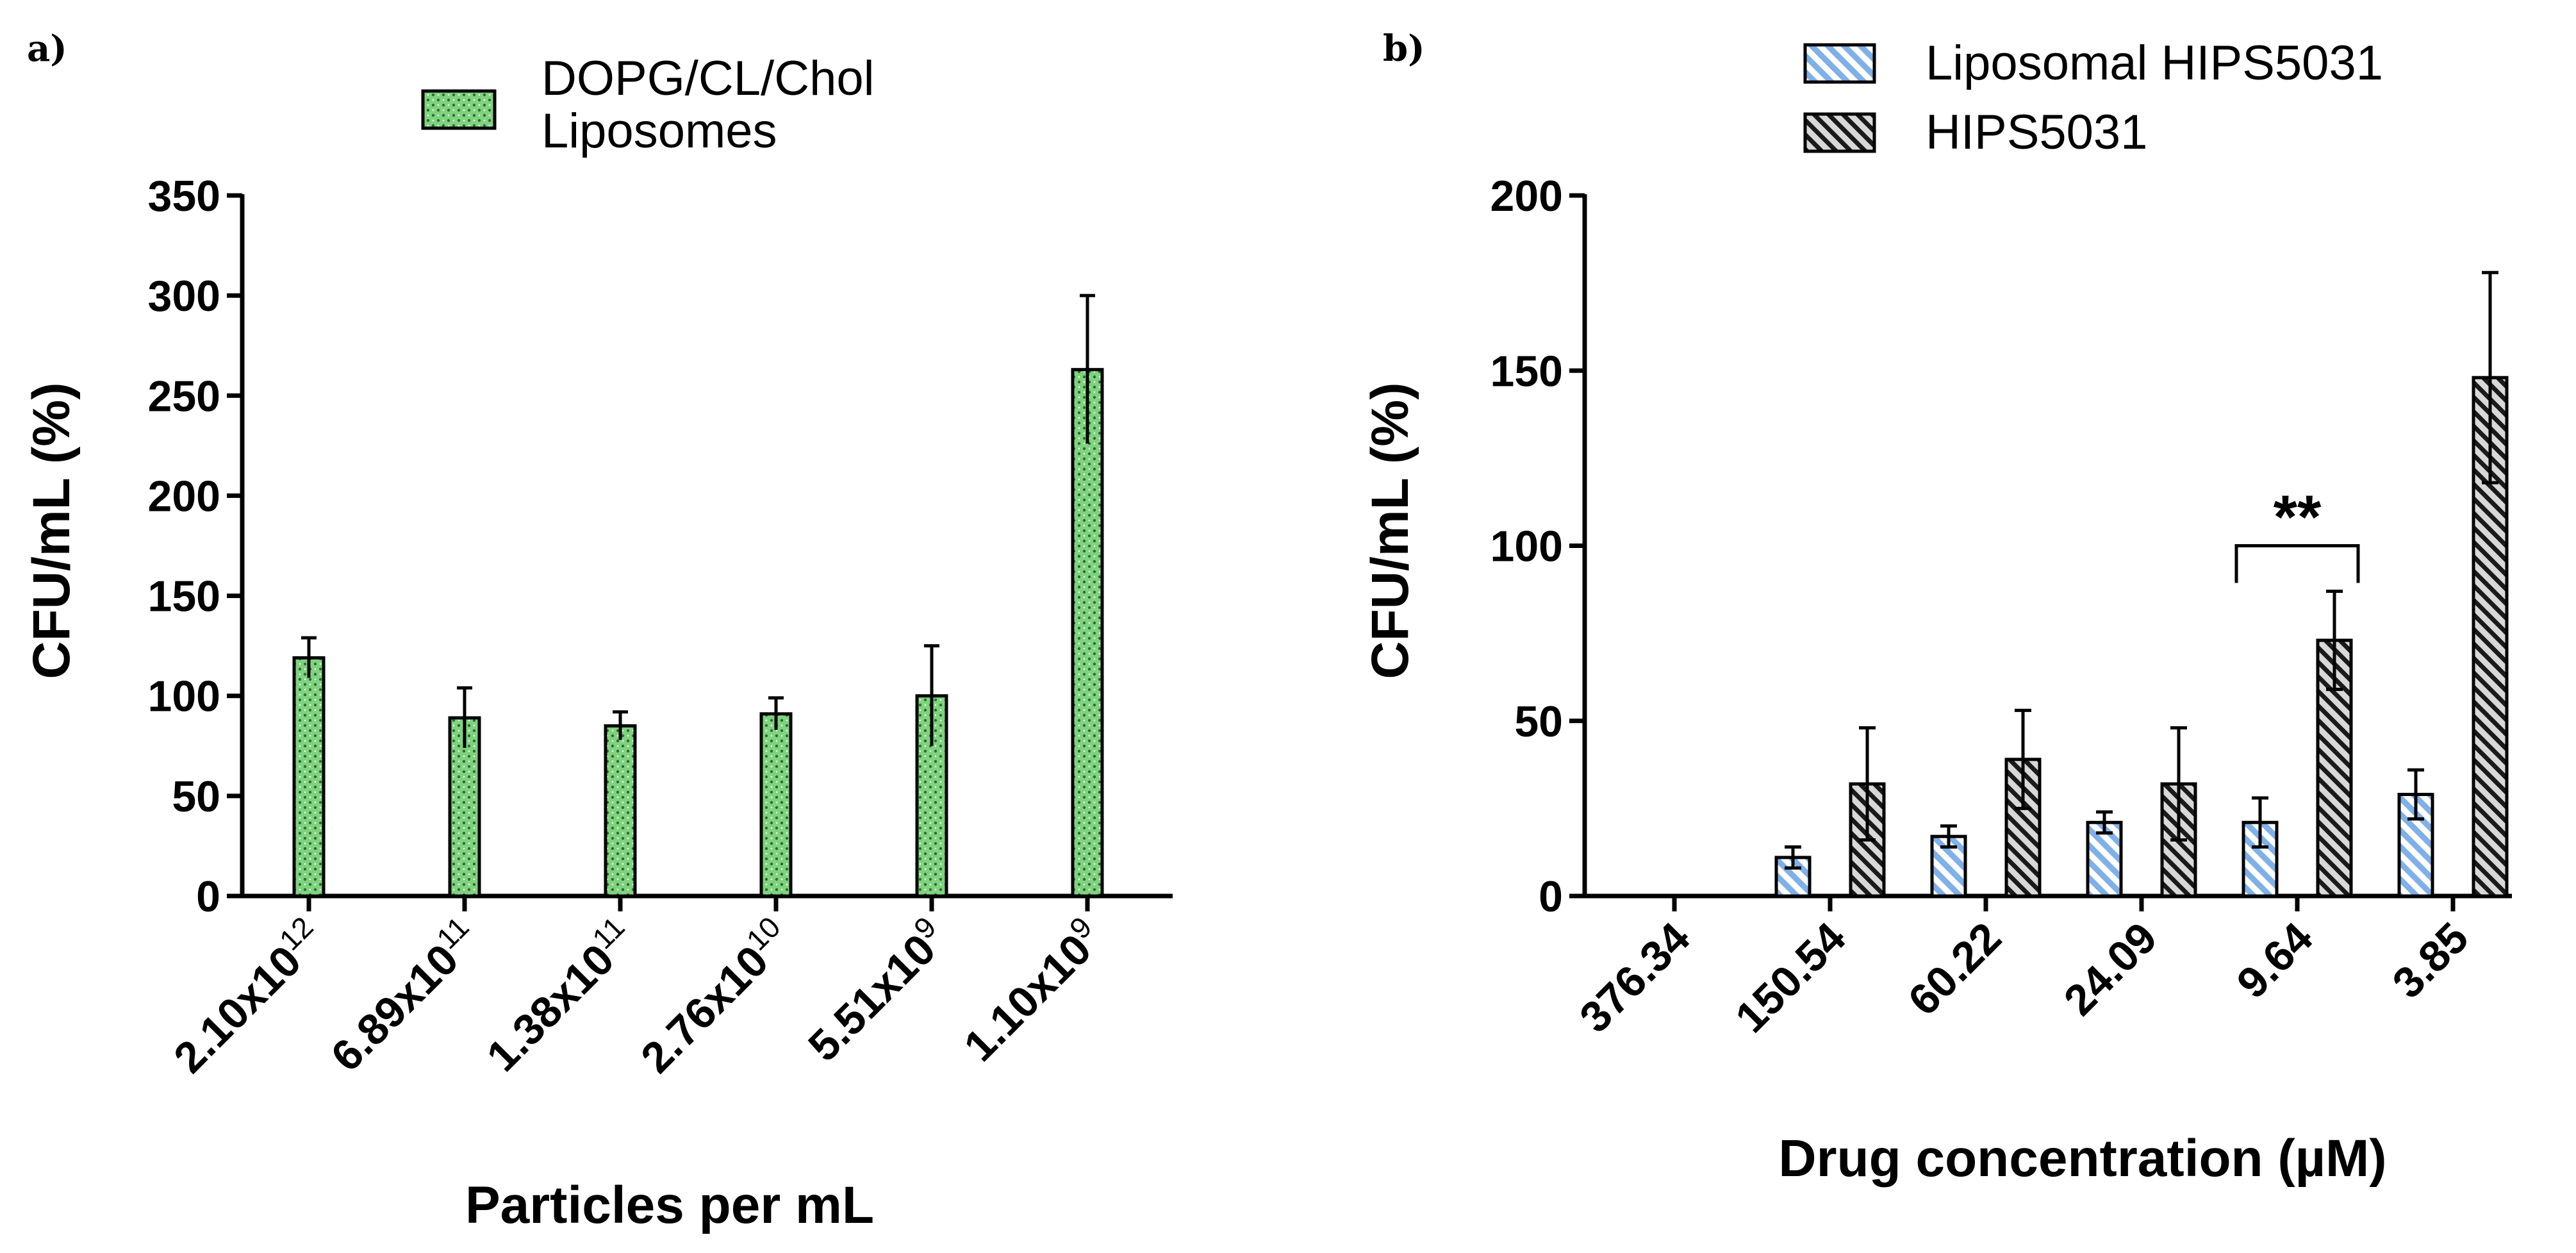 The height and width of the screenshot is (1253, 2576). Describe the element at coordinates (2093, 98) in the screenshot. I see `legend-b: Liposomal HIPS5031 HIPS5031` at that location.